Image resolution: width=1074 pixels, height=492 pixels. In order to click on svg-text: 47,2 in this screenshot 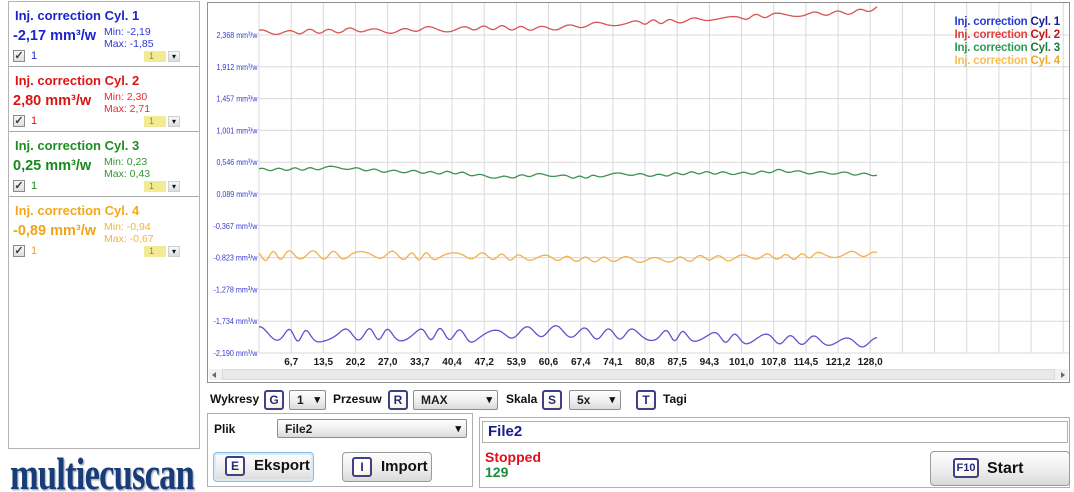, I will do `click(484, 362)`.